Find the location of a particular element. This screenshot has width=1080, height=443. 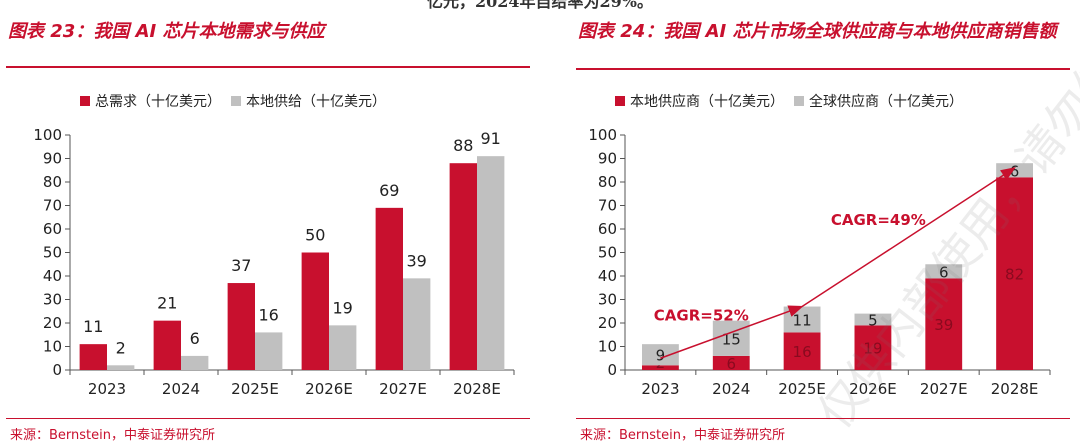

bar-segment-label: 16 is located at coordinates (802, 352).